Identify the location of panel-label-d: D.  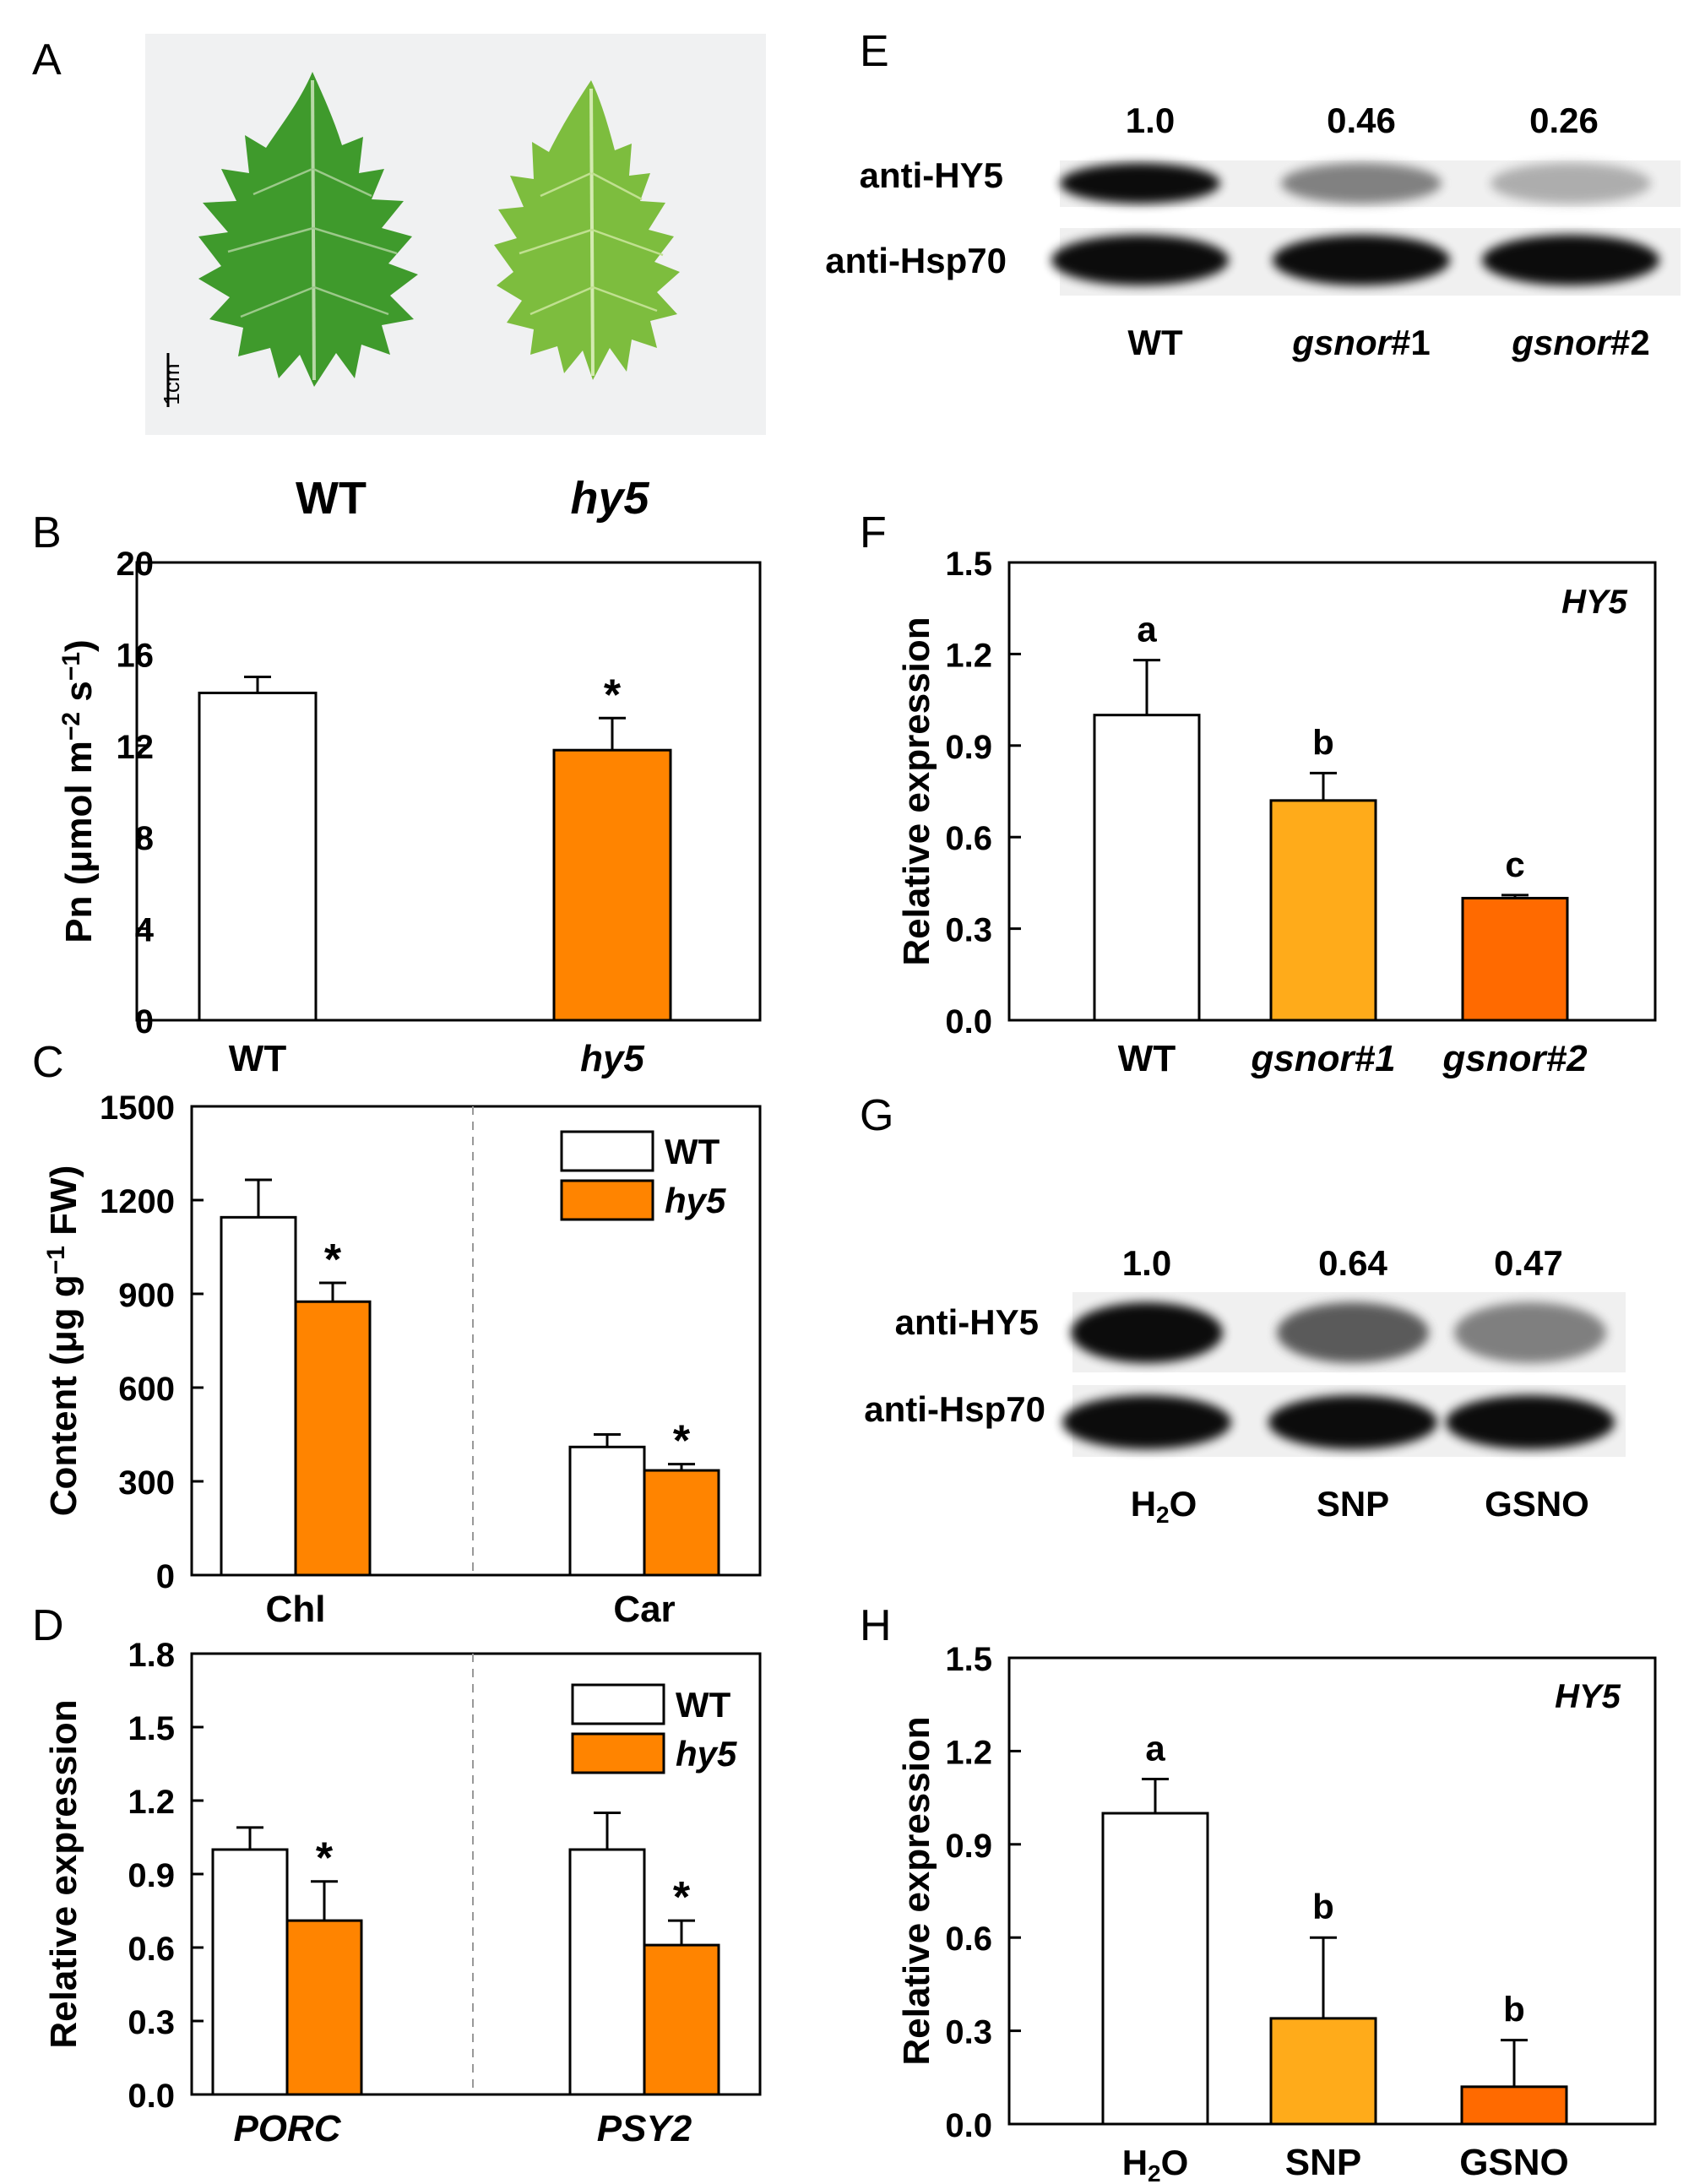
(48, 1625).